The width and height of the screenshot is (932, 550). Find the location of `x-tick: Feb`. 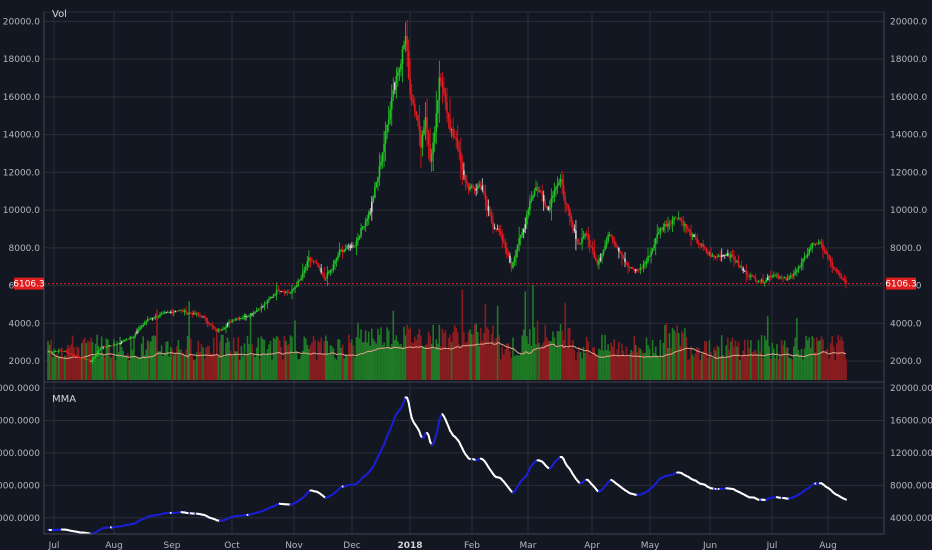

x-tick: Feb is located at coordinates (472, 545).